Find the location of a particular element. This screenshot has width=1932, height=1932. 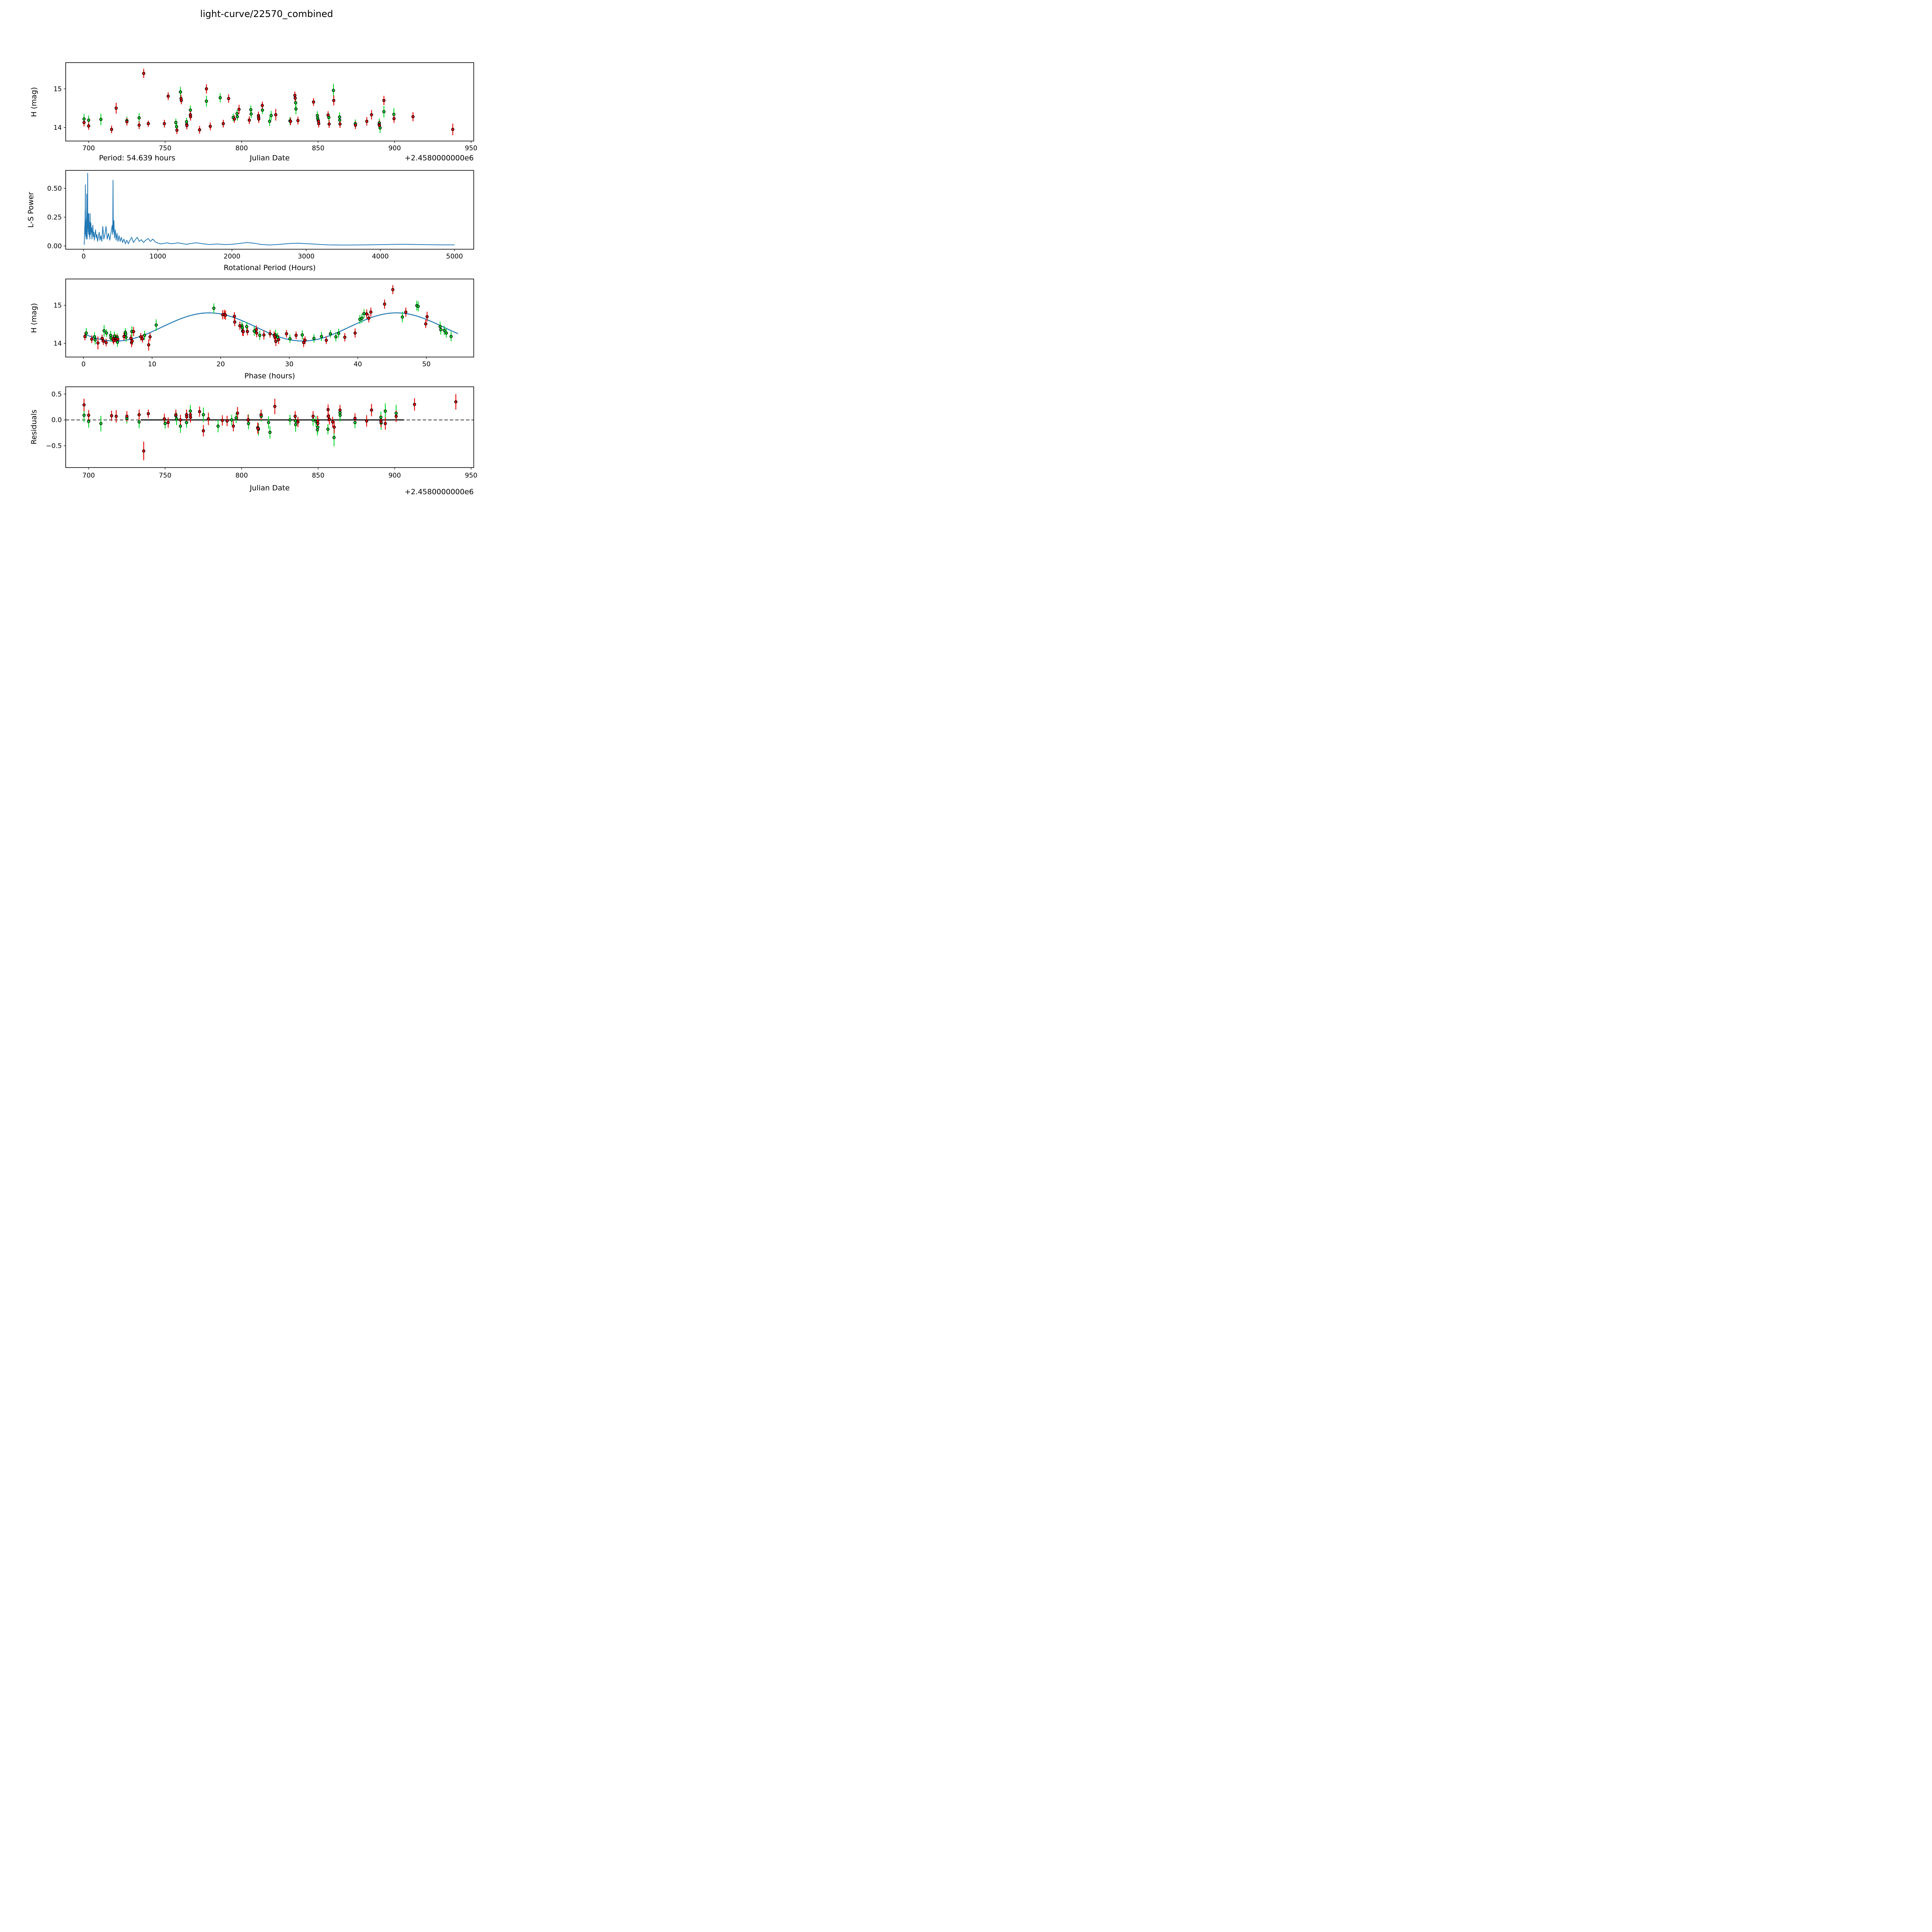

xlabel-rotational-period: Rotational Period (Hours) is located at coordinates (269, 268).